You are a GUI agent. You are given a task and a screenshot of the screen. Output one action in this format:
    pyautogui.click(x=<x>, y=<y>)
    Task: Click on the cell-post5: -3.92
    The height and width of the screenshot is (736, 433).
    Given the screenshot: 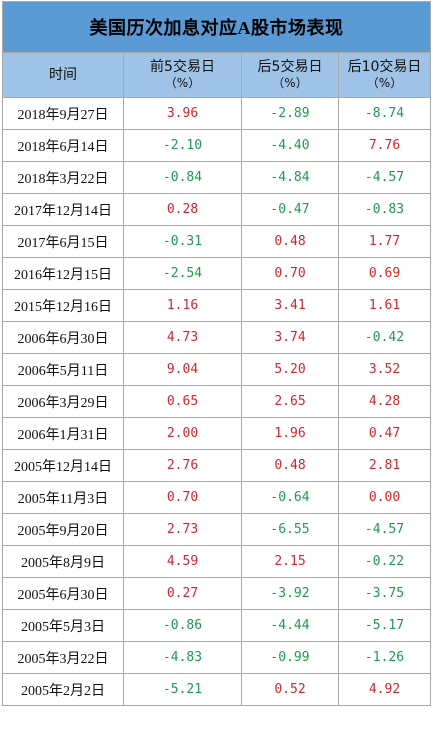 What is the action you would take?
    pyautogui.click(x=290, y=593)
    